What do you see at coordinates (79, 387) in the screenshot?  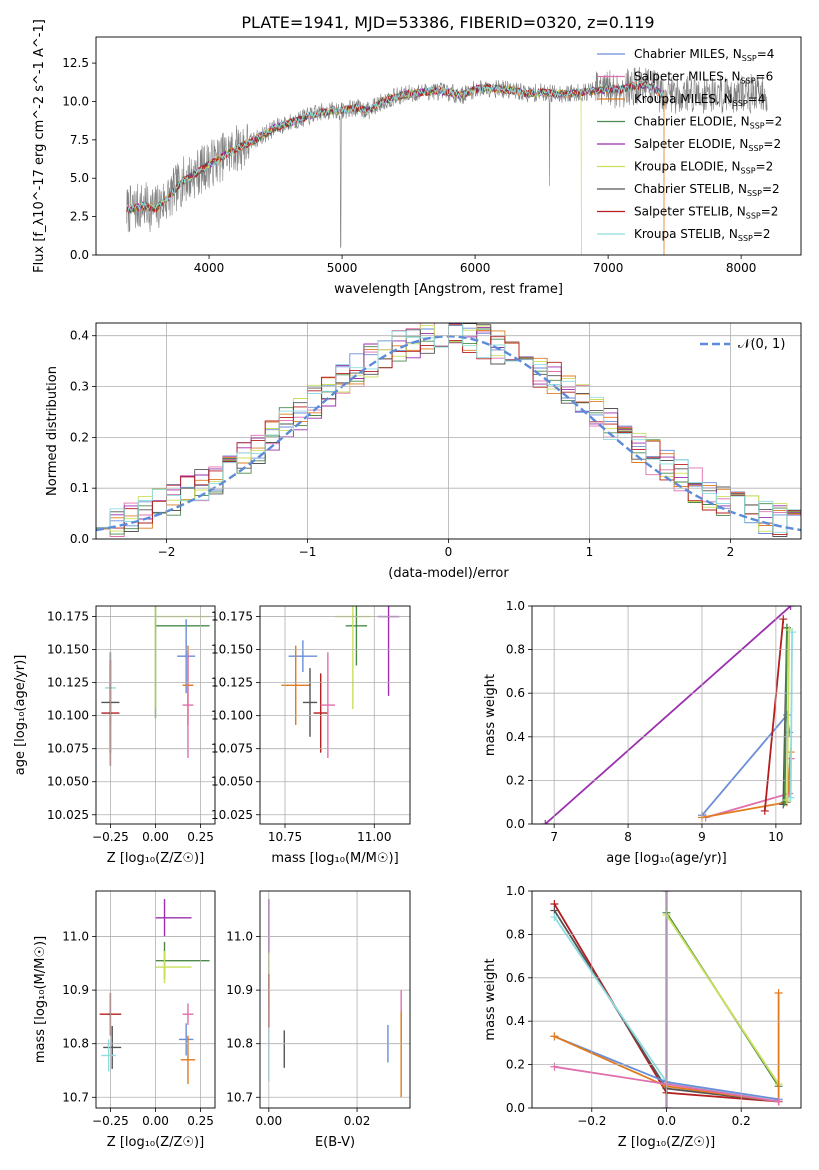 I see `y-tick-label: 0.3` at bounding box center [79, 387].